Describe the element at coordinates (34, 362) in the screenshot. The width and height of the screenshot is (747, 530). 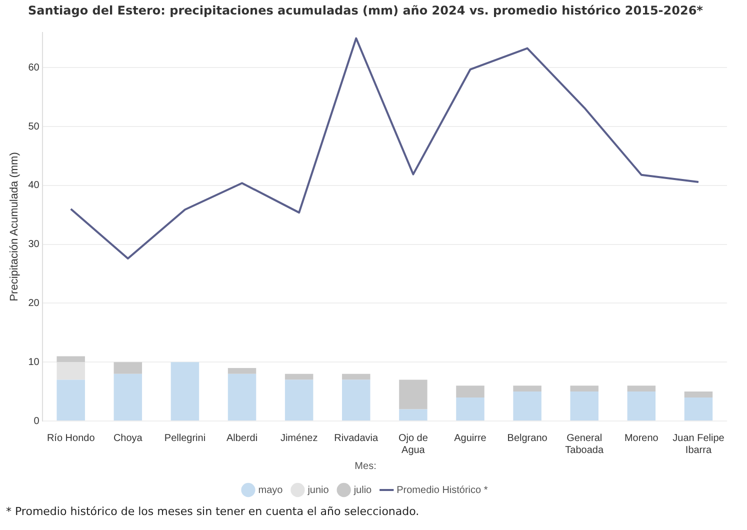
I see `y-tick-label: 10` at that location.